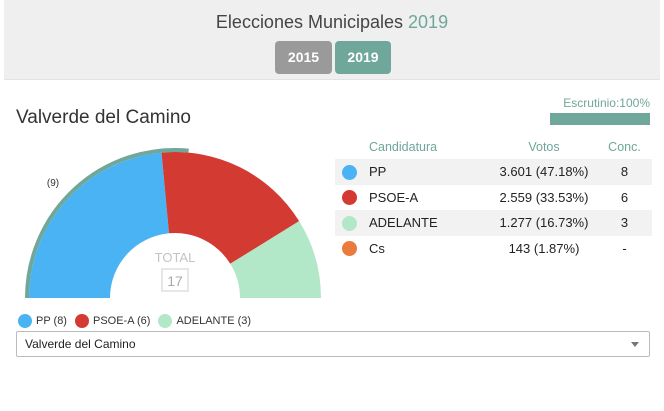  I want to click on header-candidatura: Candidatura, so click(403, 147).